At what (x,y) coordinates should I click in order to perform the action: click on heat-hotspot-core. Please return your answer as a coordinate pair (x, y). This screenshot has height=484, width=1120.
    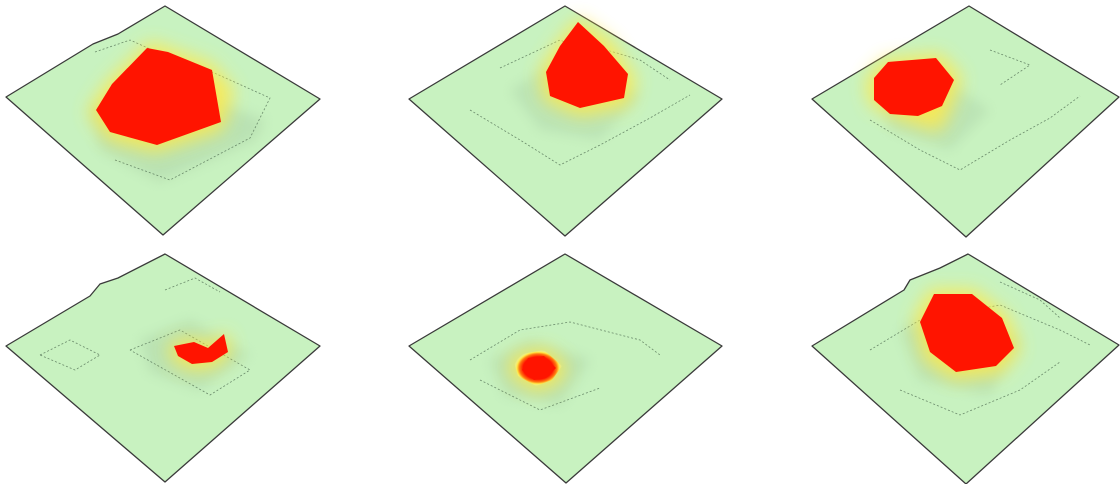
    Looking at the image, I should click on (539, 368).